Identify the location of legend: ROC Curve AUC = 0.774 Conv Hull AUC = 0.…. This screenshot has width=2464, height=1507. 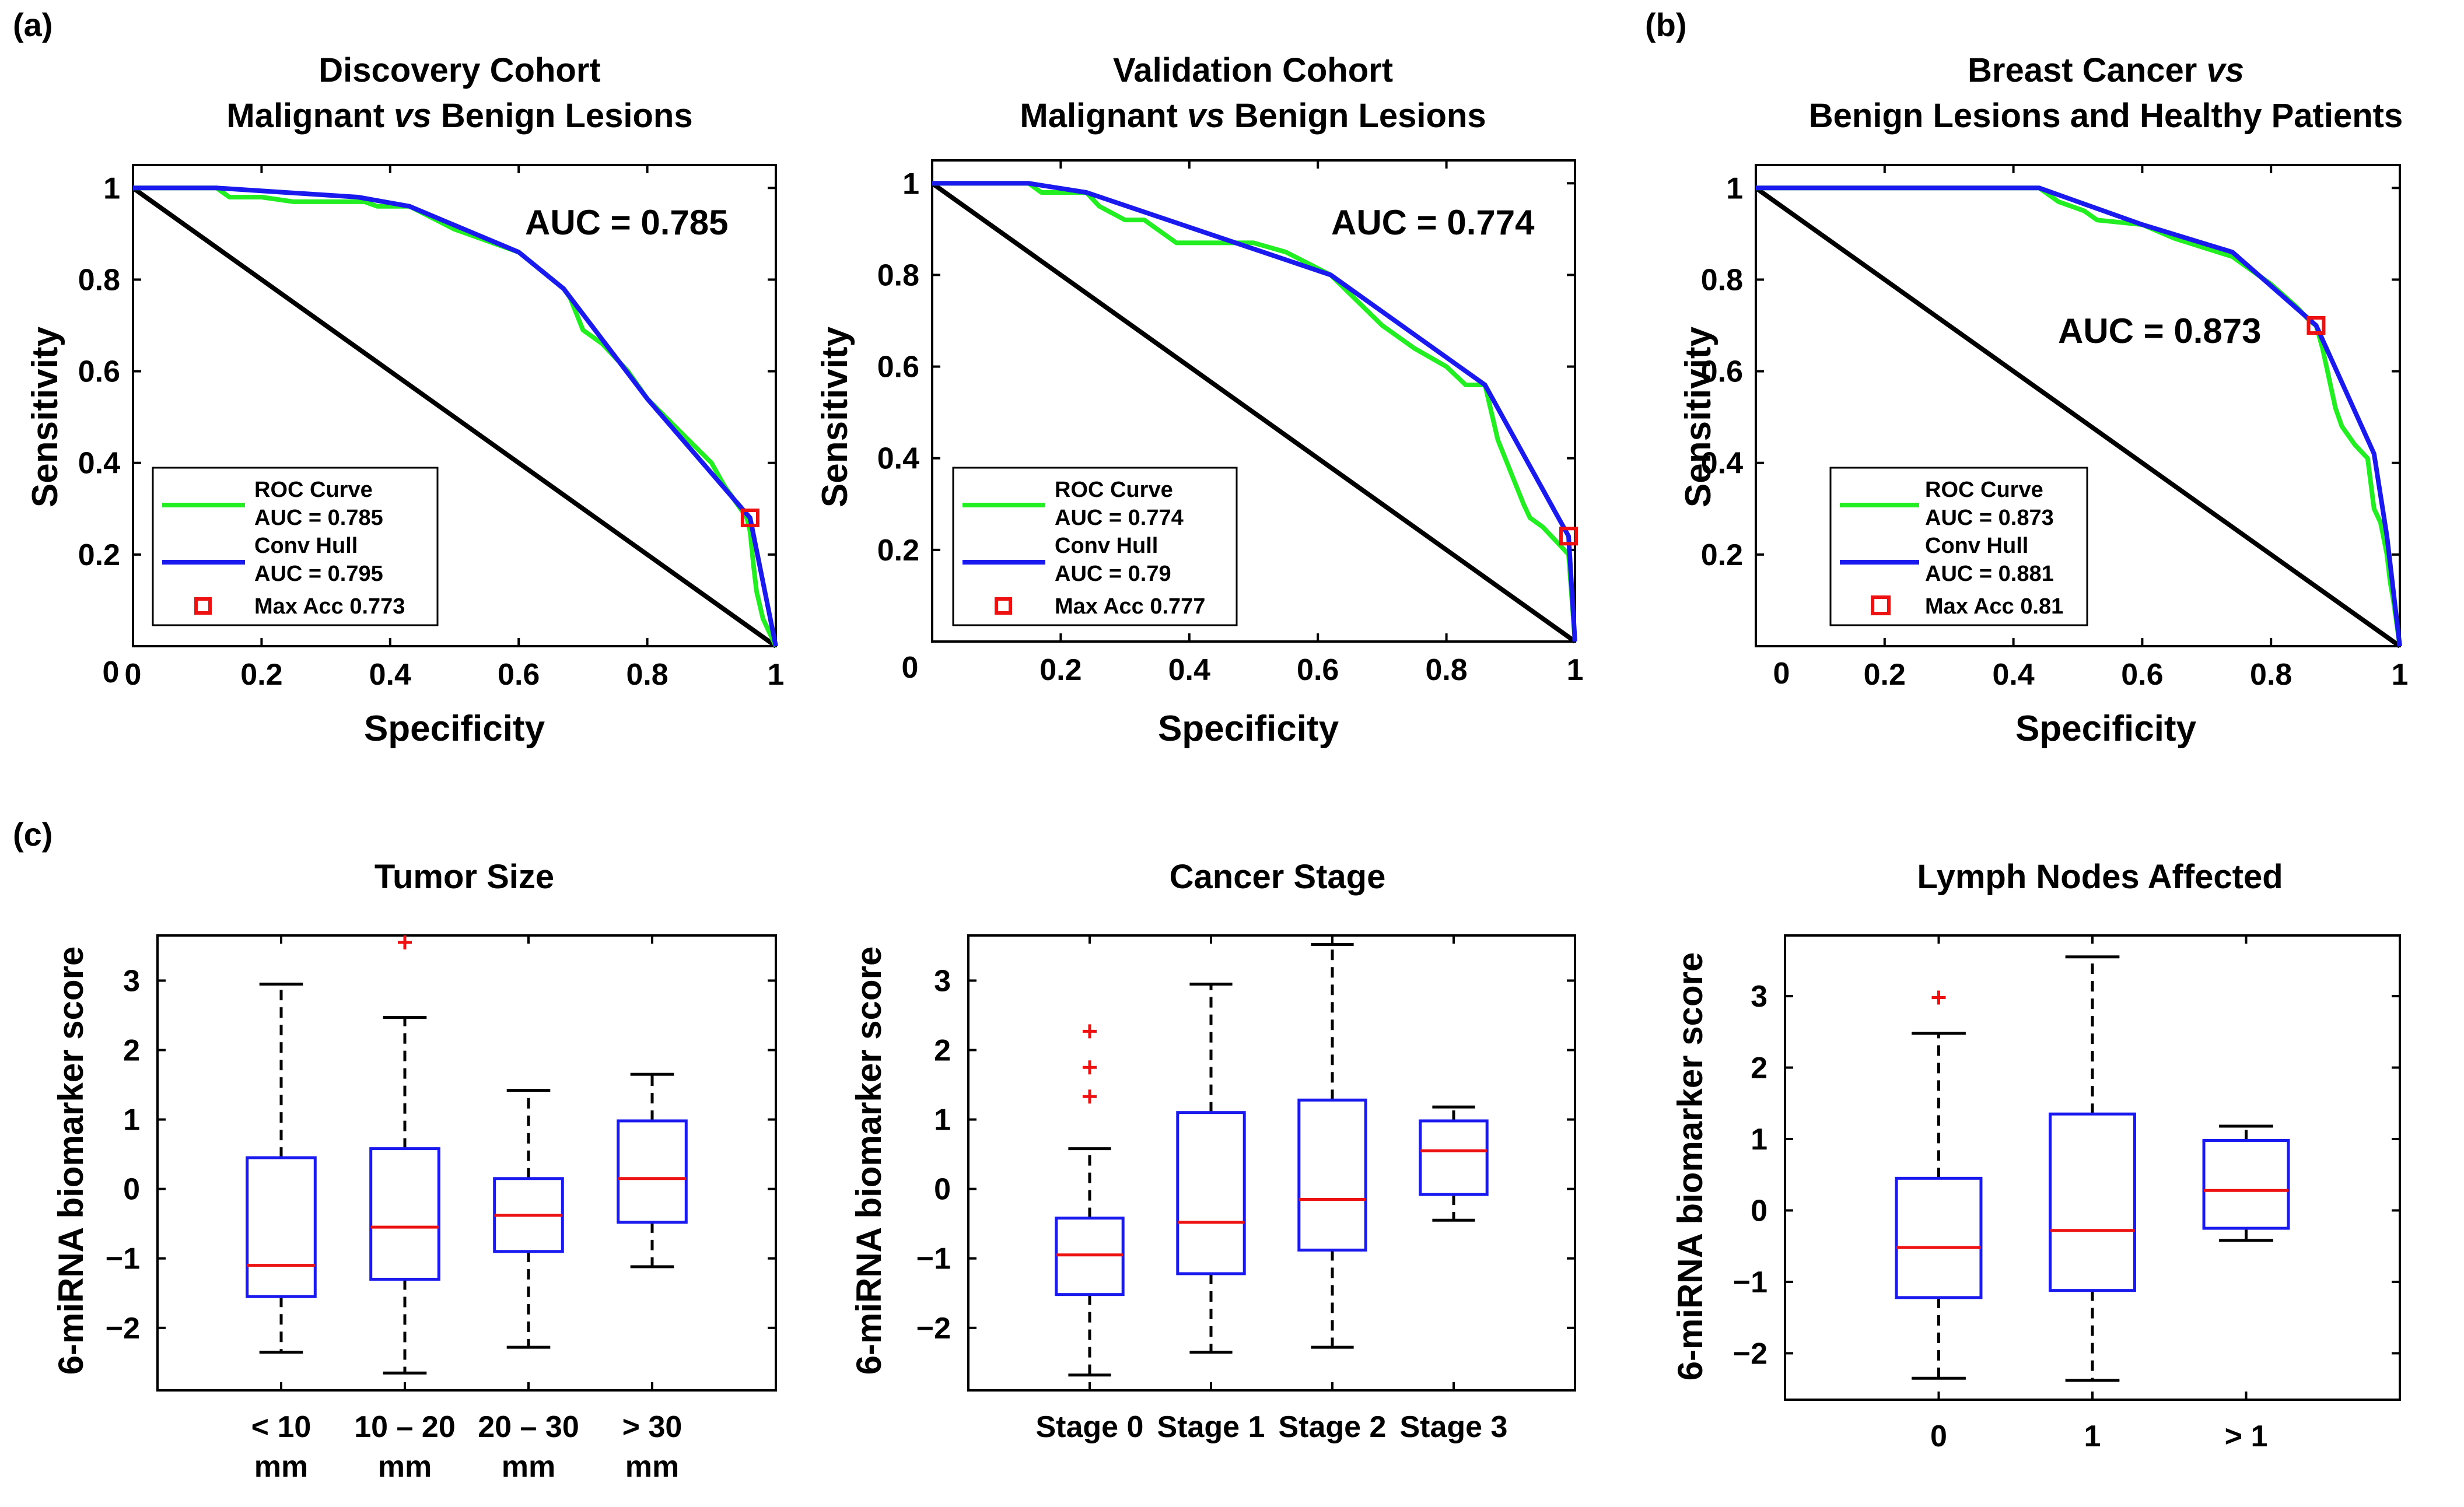
(1095, 546).